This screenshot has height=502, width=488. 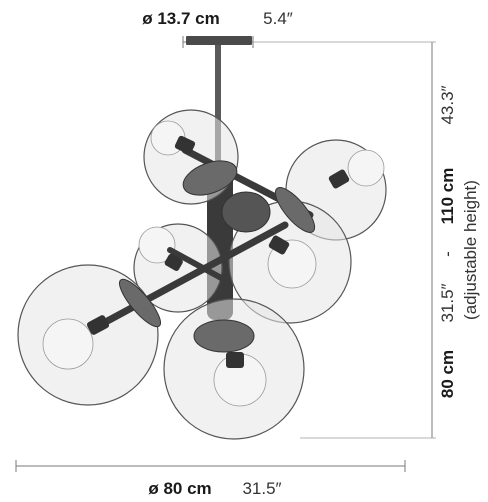 I want to click on bulb-left, so click(x=68, y=344).